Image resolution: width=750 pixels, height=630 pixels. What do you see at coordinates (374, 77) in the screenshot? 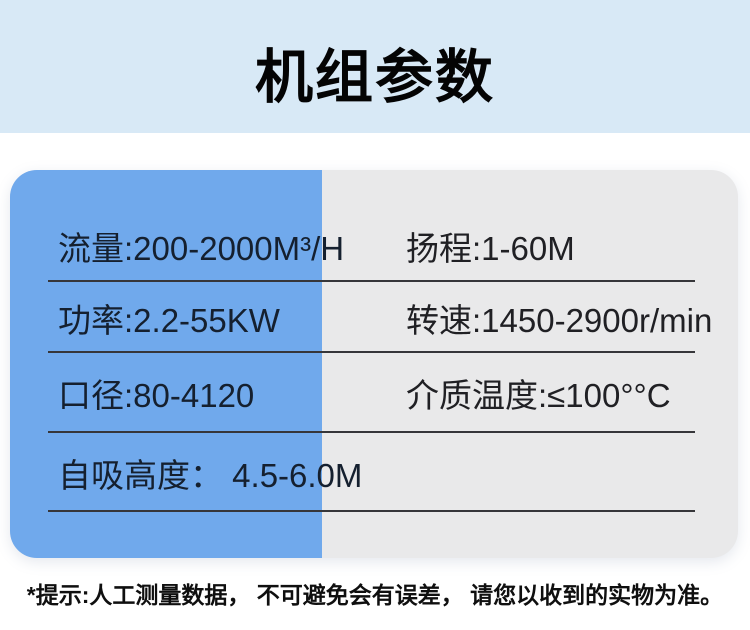
I see `page-title: 机组参数` at bounding box center [374, 77].